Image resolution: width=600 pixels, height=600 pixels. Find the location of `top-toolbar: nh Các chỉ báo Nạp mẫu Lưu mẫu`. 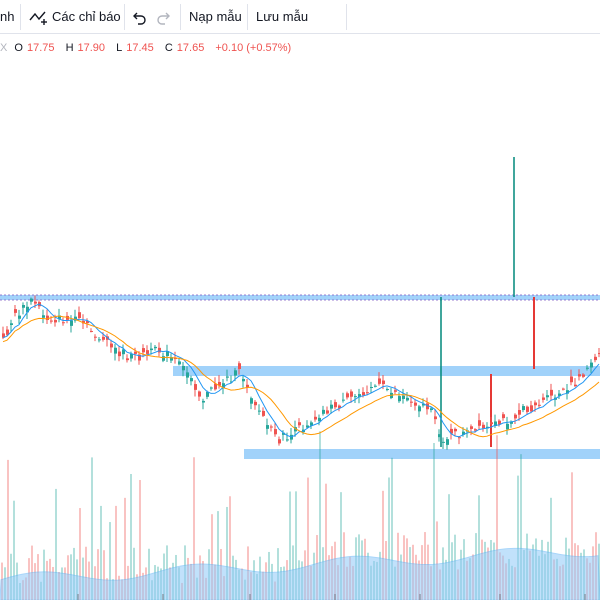

top-toolbar: nh Các chỉ báo Nạp mẫu Lưu mẫu is located at coordinates (300, 17).